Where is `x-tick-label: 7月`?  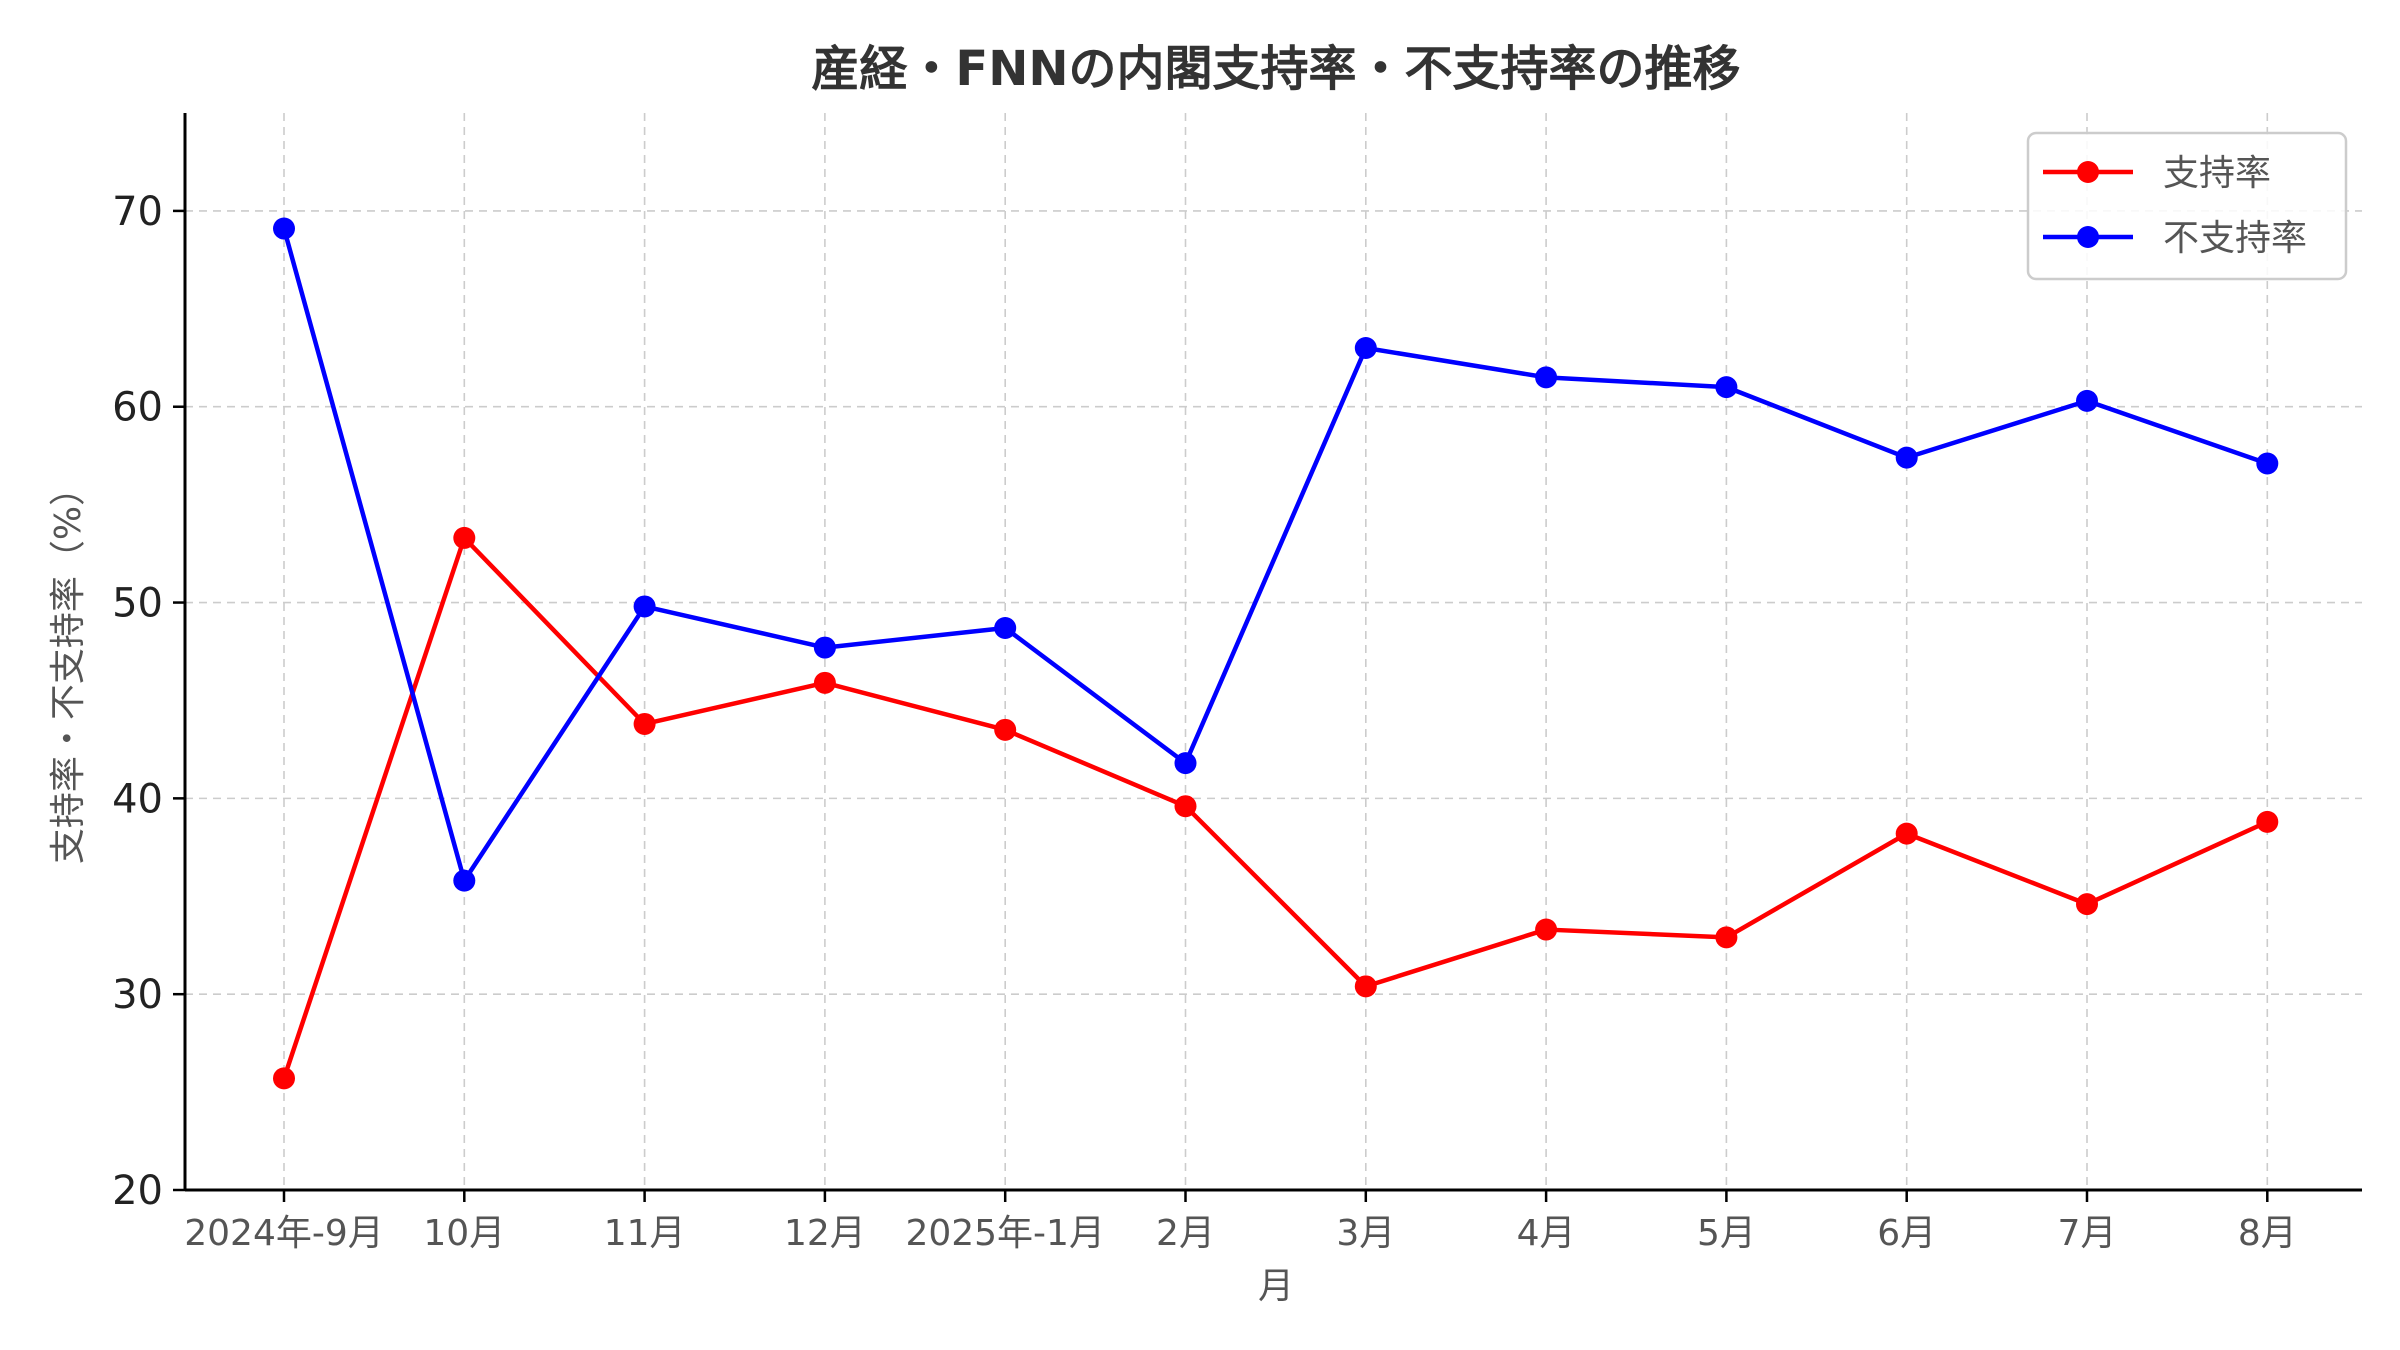
x-tick-label: 7月 is located at coordinates (2087, 1233).